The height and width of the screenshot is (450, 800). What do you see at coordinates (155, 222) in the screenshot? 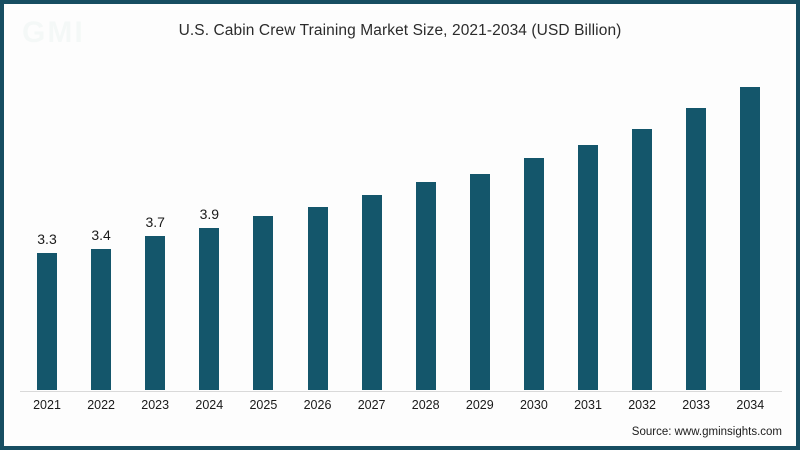
I see `bar-value-label-2023: 3.7` at bounding box center [155, 222].